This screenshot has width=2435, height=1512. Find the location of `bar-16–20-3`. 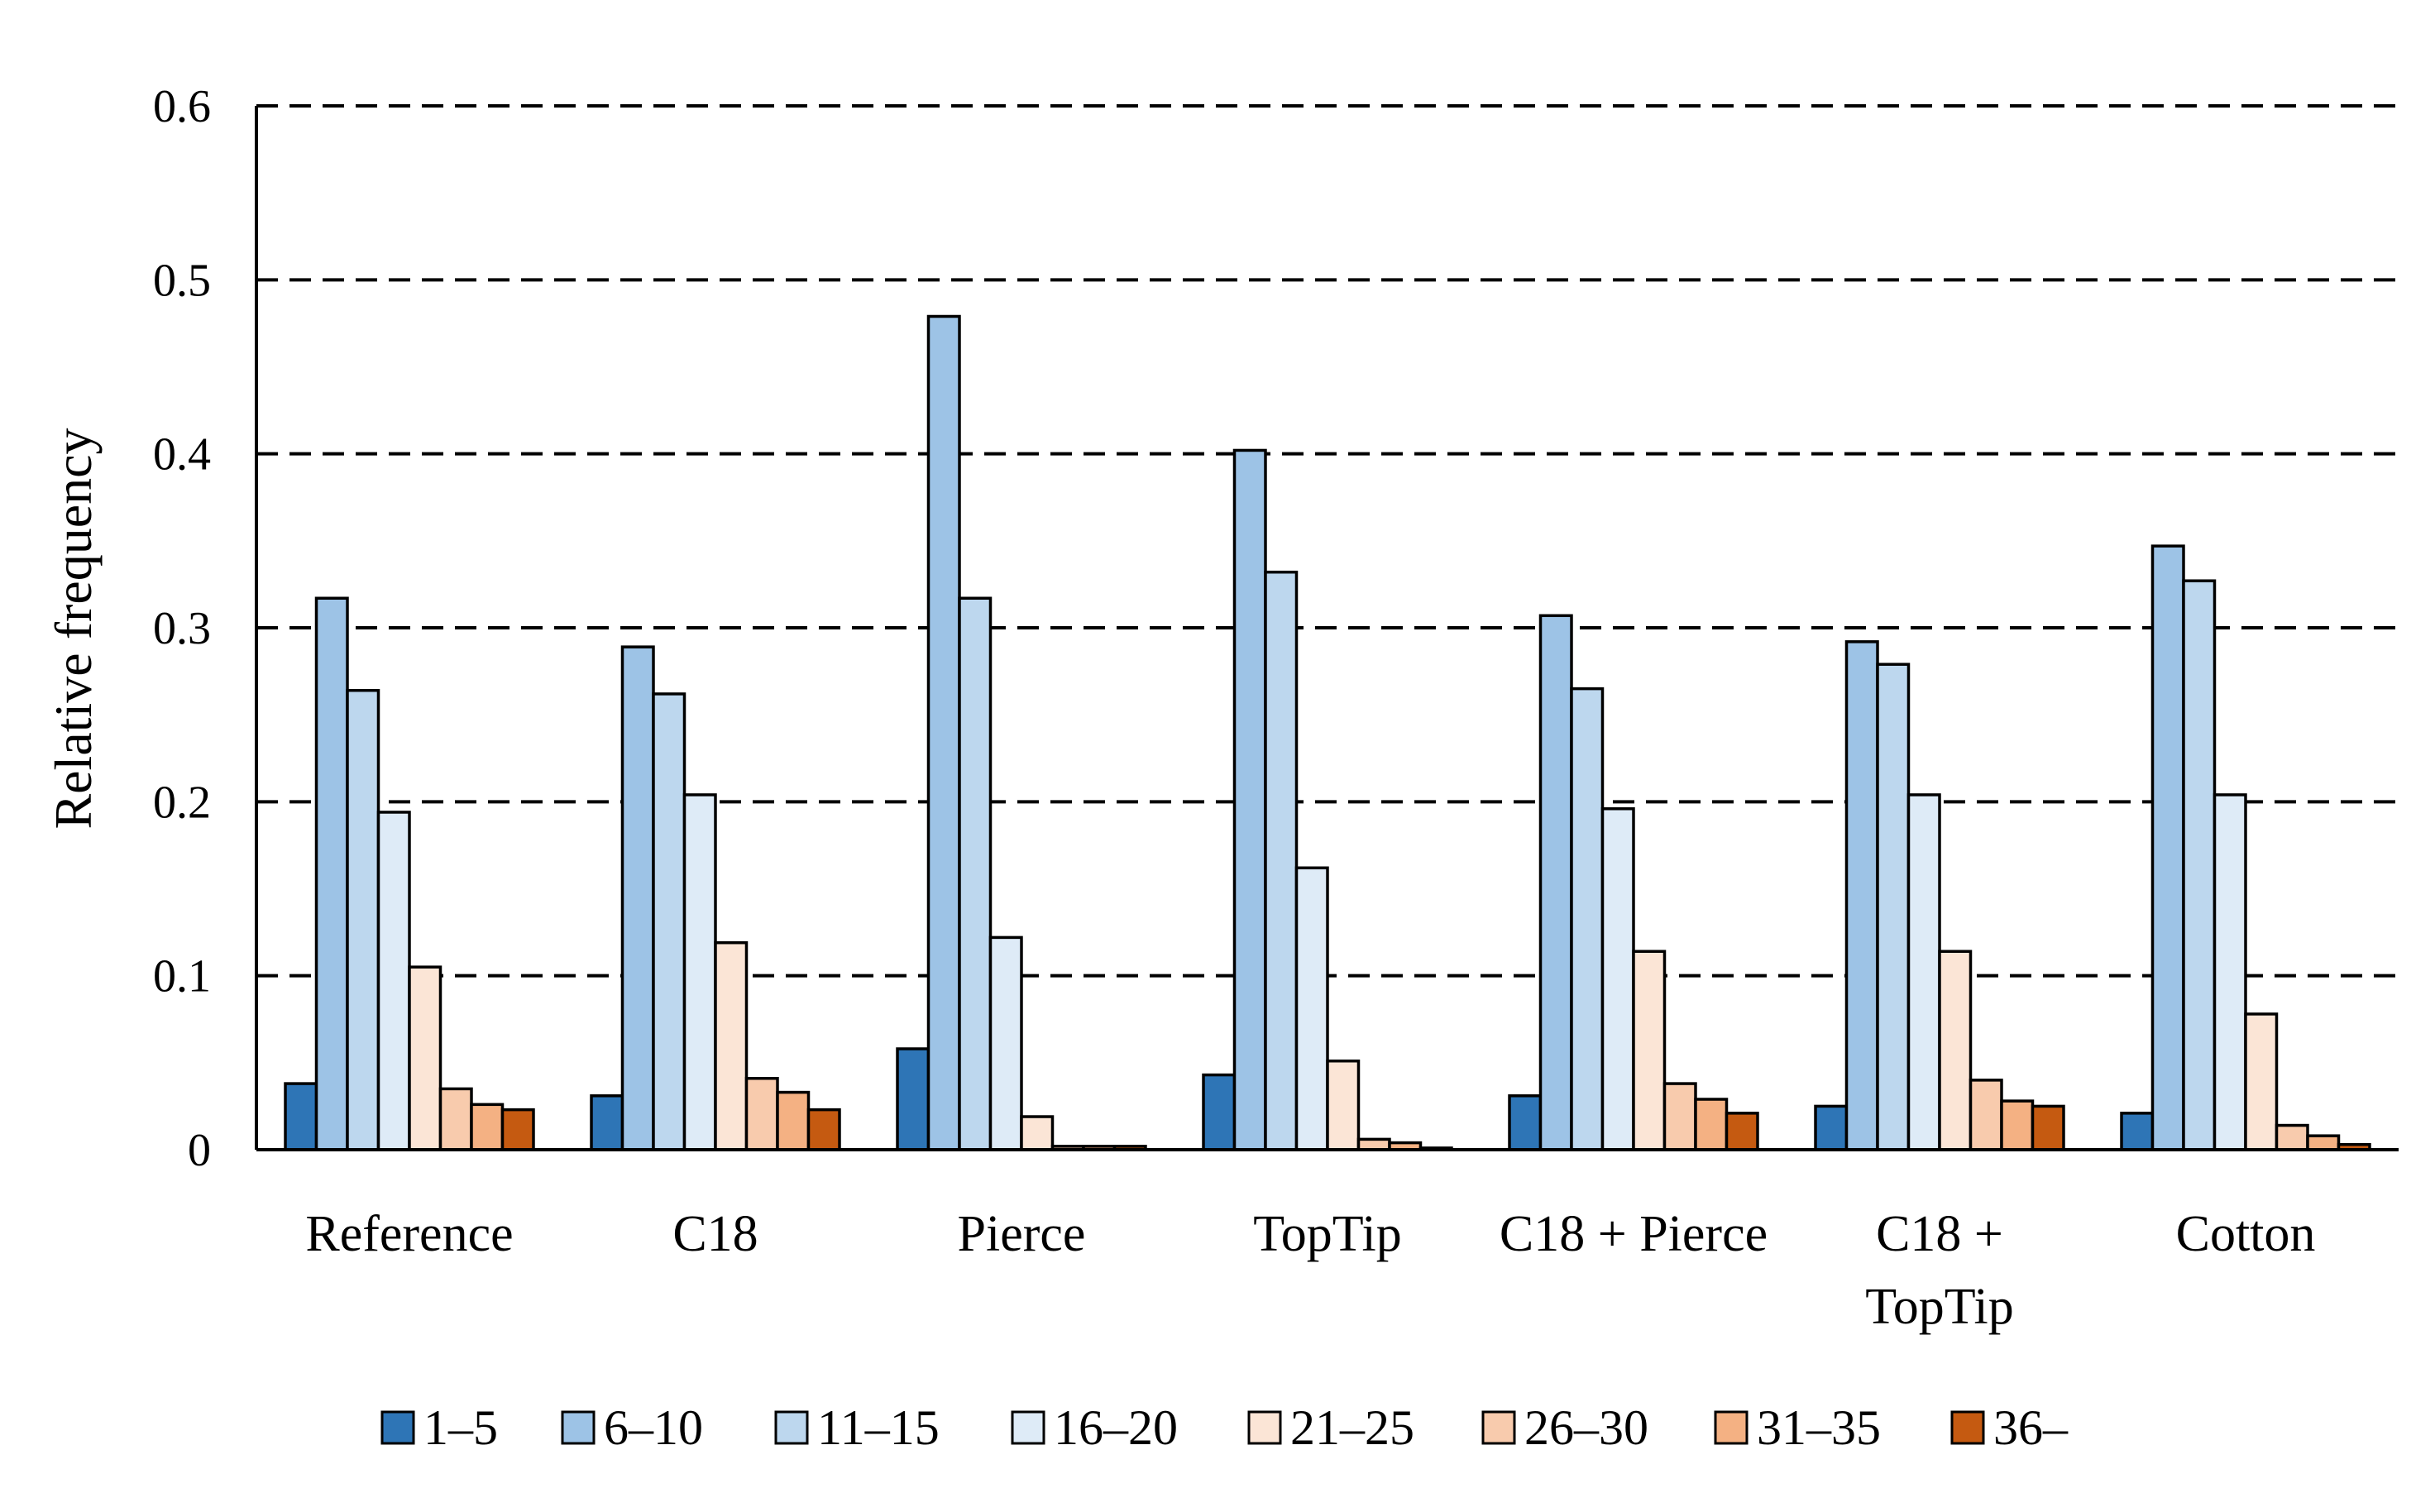

bar-16–20-3 is located at coordinates (1311, 1008).